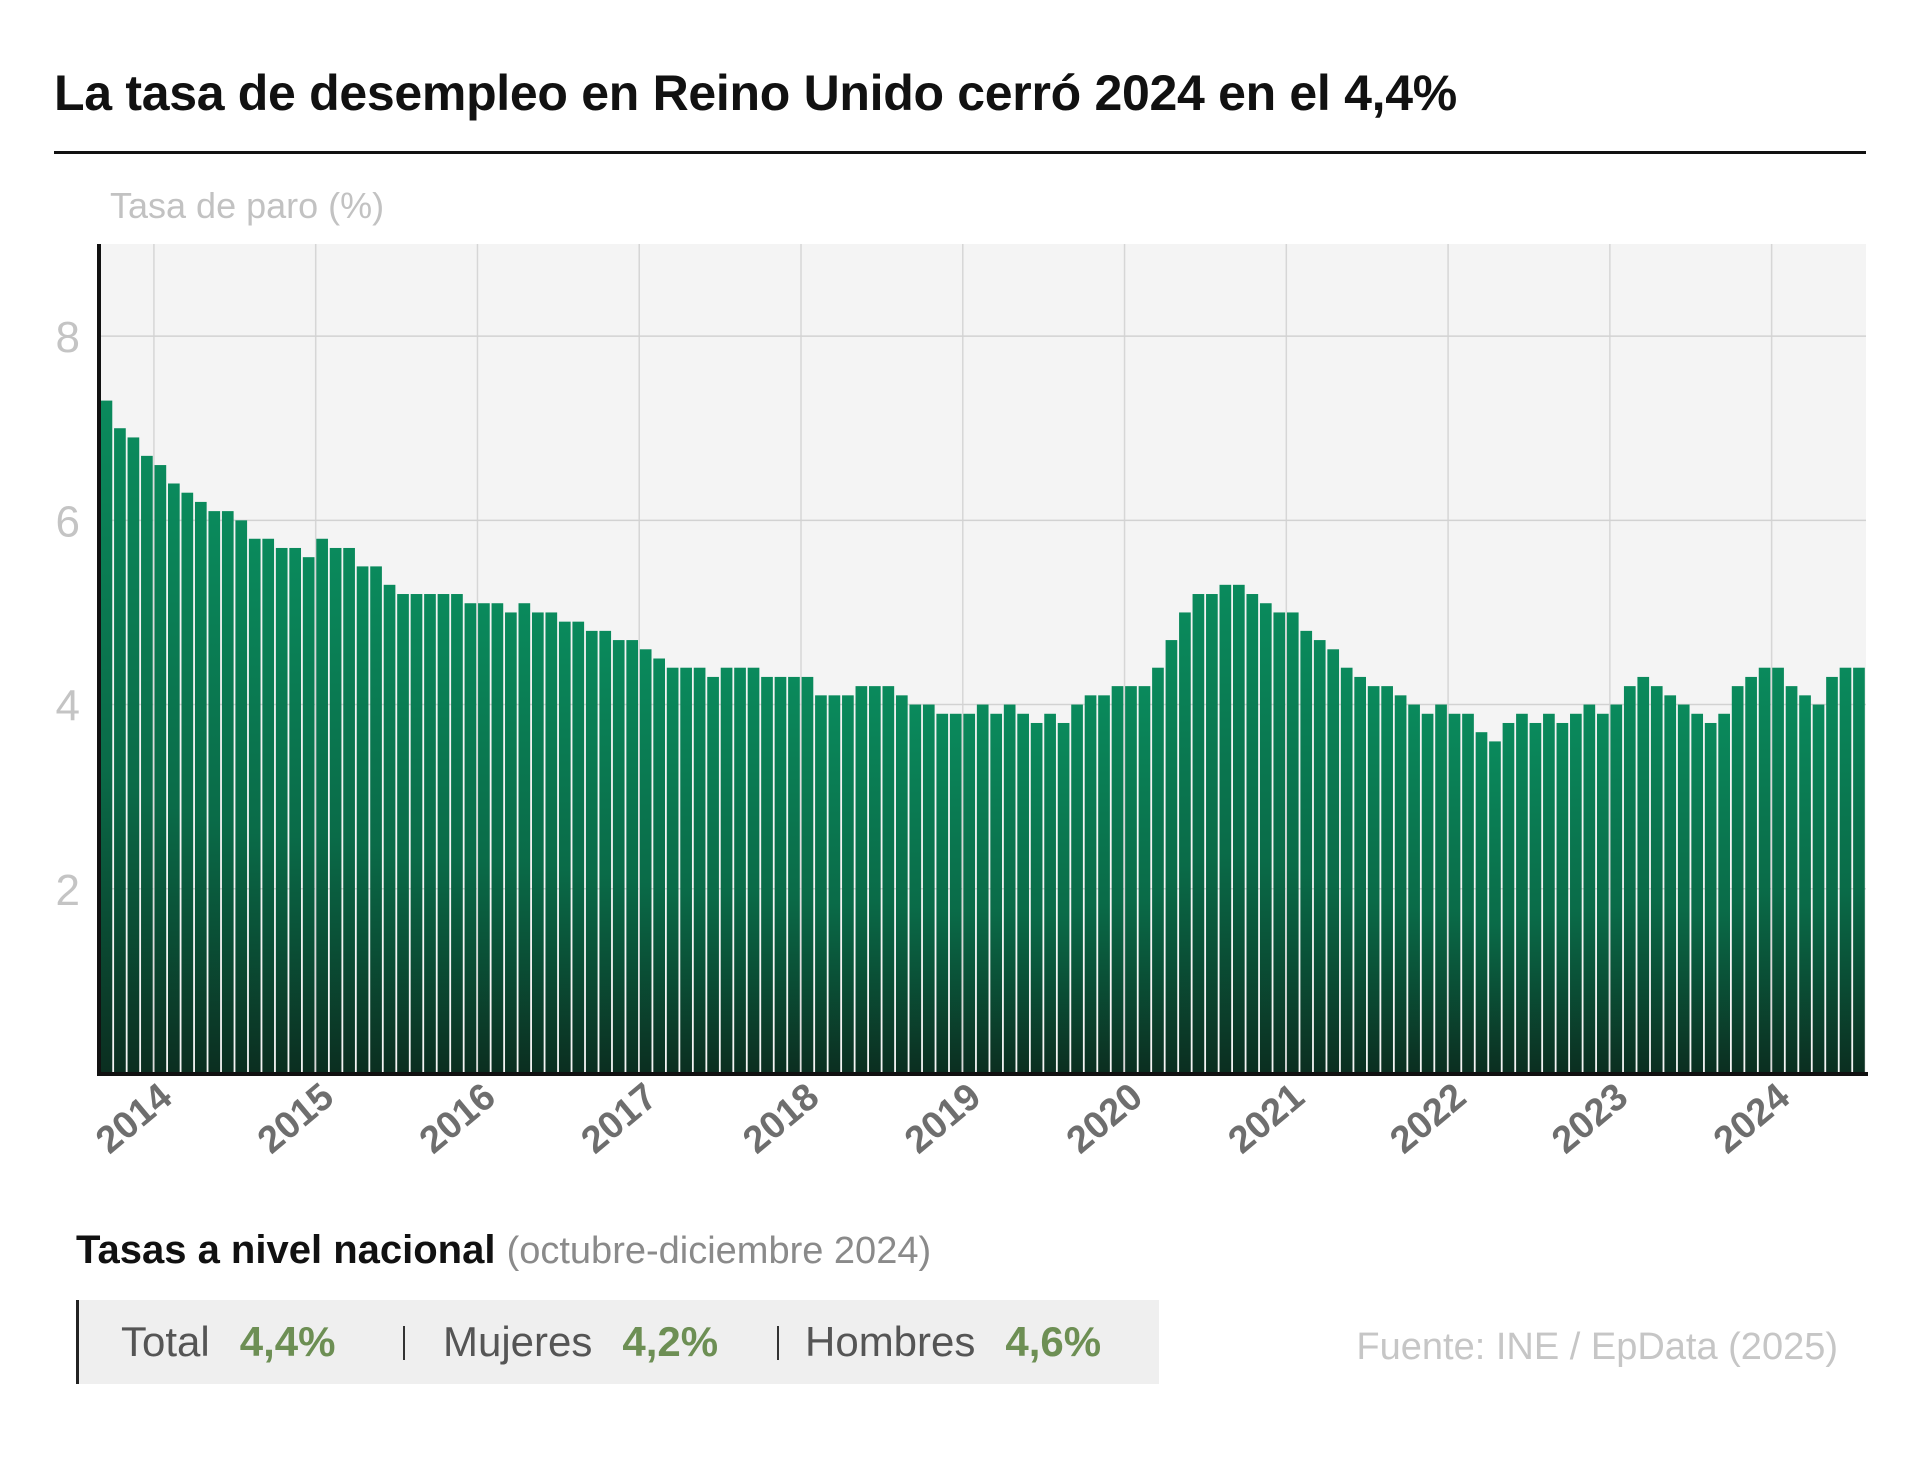 The width and height of the screenshot is (1920, 1466). I want to click on x-tick-label: 2015, so click(296, 1119).